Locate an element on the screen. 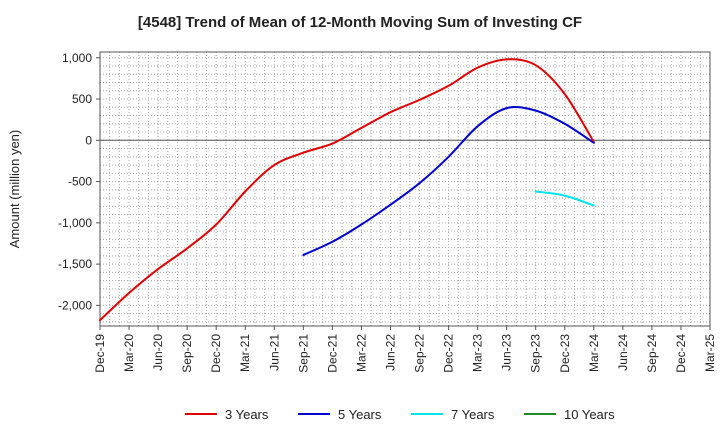 This screenshot has width=720, height=440. x-tick-label: Jun-24 is located at coordinates (623, 352).